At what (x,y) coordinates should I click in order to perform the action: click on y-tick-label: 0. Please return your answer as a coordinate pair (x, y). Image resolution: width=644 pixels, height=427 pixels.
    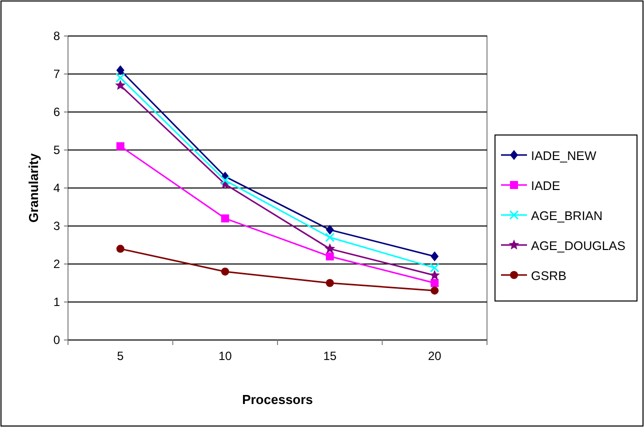
    Looking at the image, I should click on (56, 340).